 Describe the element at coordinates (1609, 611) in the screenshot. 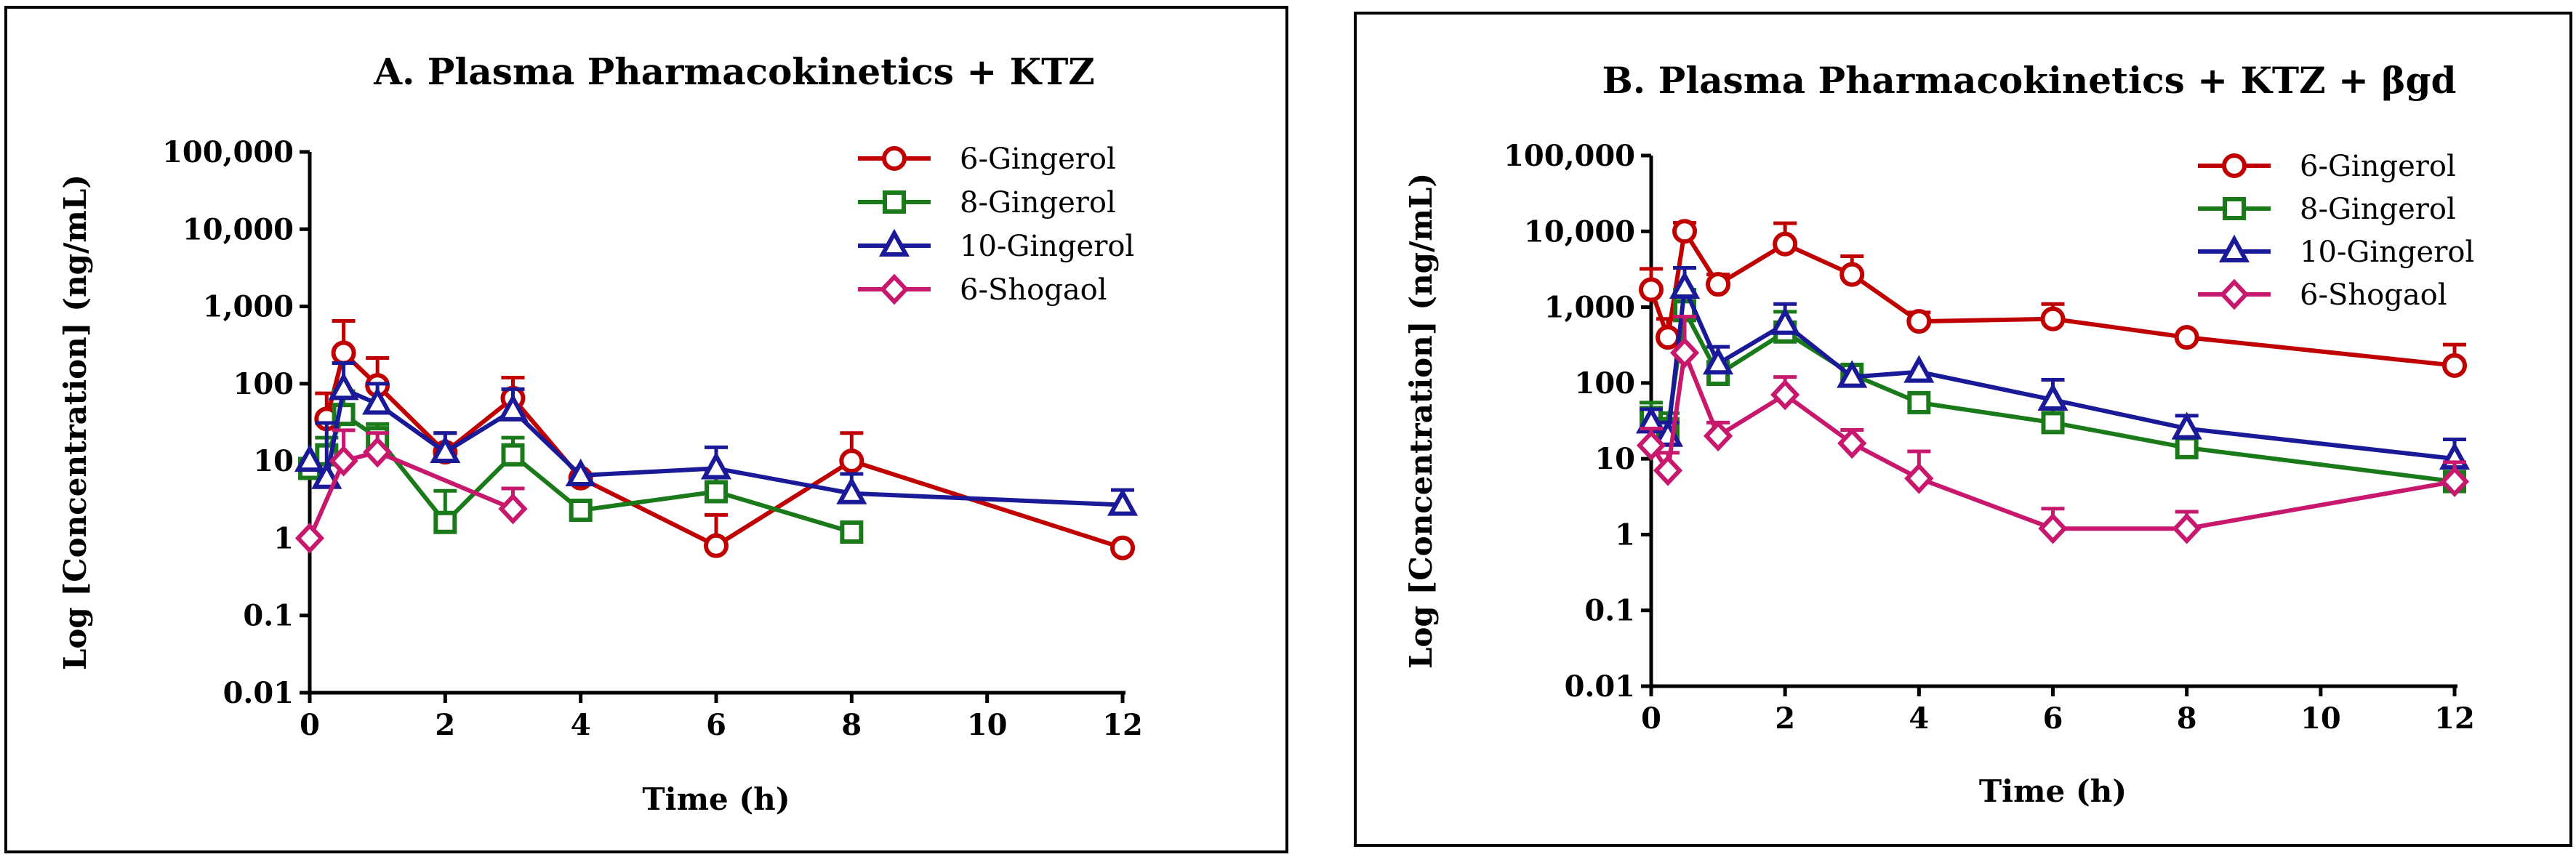

I see `y-tick-label: 0.1` at that location.